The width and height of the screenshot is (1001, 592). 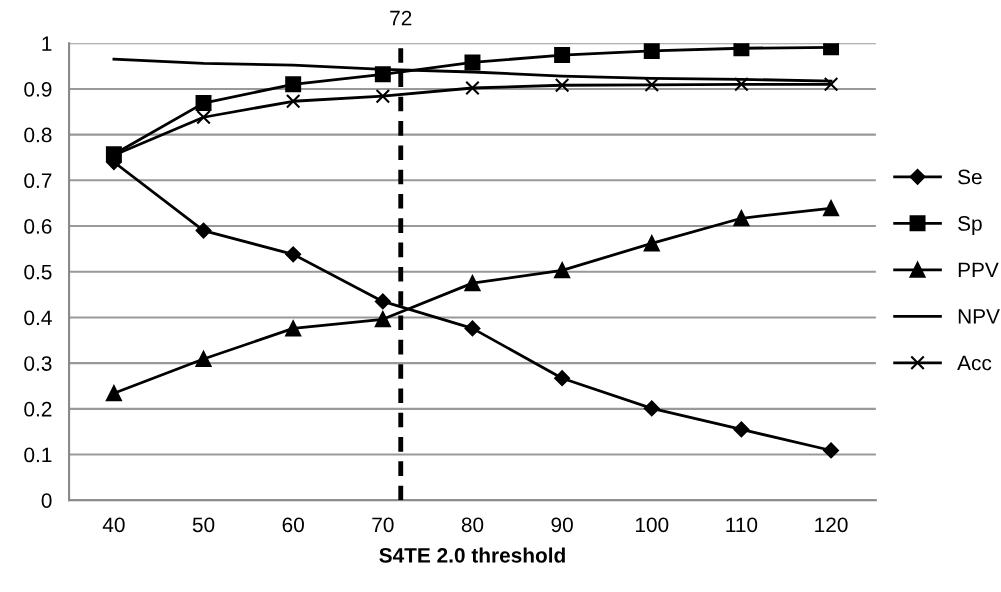 What do you see at coordinates (383, 525) in the screenshot?
I see `x-tick-label: 70` at bounding box center [383, 525].